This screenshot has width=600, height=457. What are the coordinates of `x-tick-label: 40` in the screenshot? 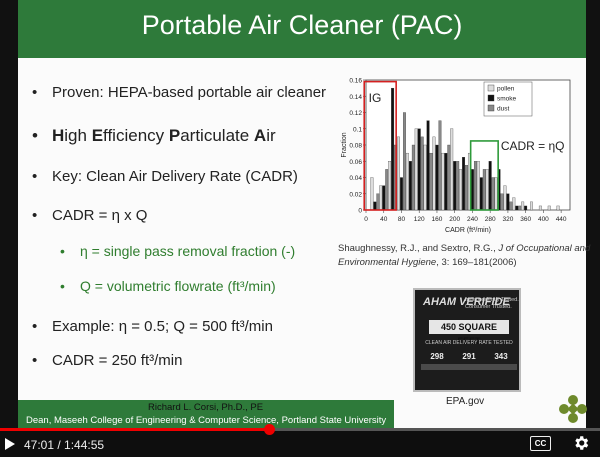 It's located at (384, 219).